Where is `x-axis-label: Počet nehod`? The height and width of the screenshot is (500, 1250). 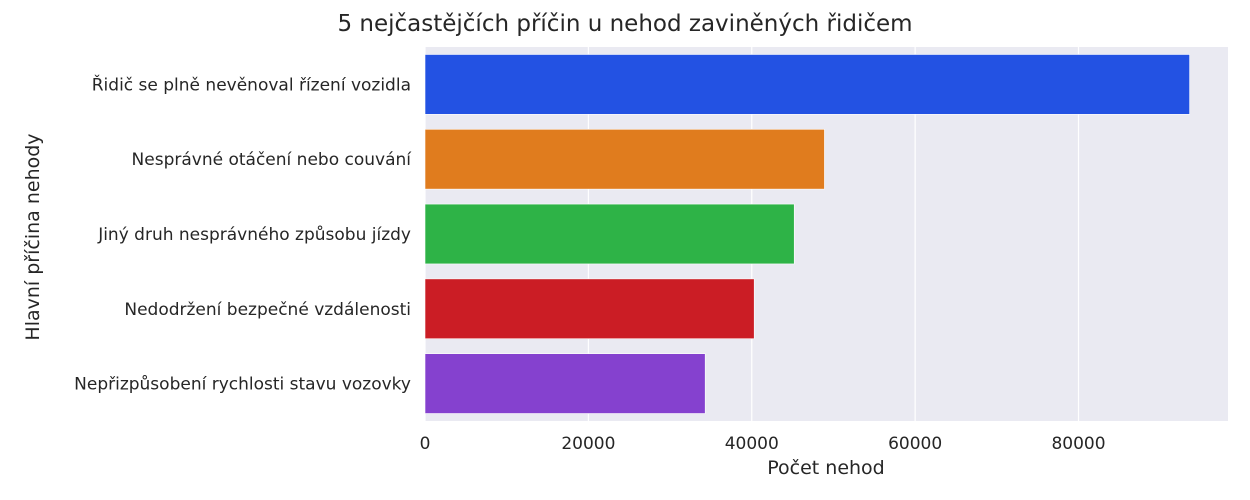 x-axis-label: Počet nehod is located at coordinates (826, 468).